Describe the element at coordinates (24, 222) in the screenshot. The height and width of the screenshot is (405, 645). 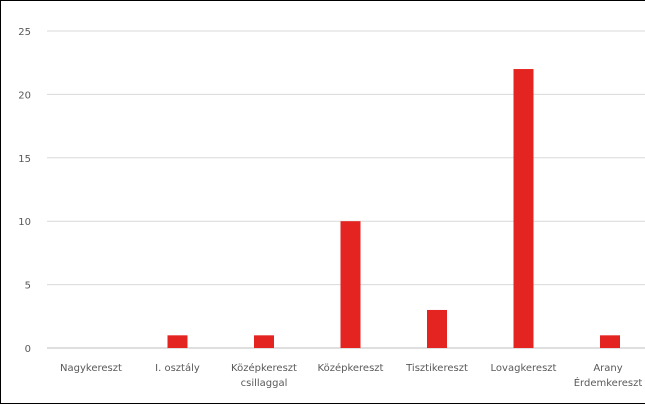
I see `y-tick-label: 10` at that location.